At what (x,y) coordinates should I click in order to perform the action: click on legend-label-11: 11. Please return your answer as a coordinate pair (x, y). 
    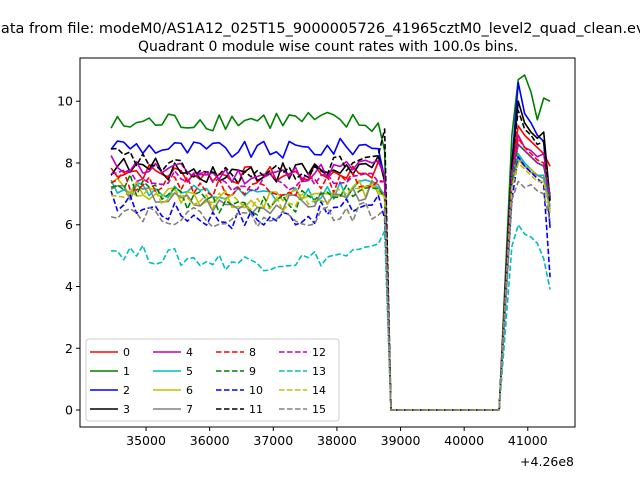
    Looking at the image, I should click on (256, 409).